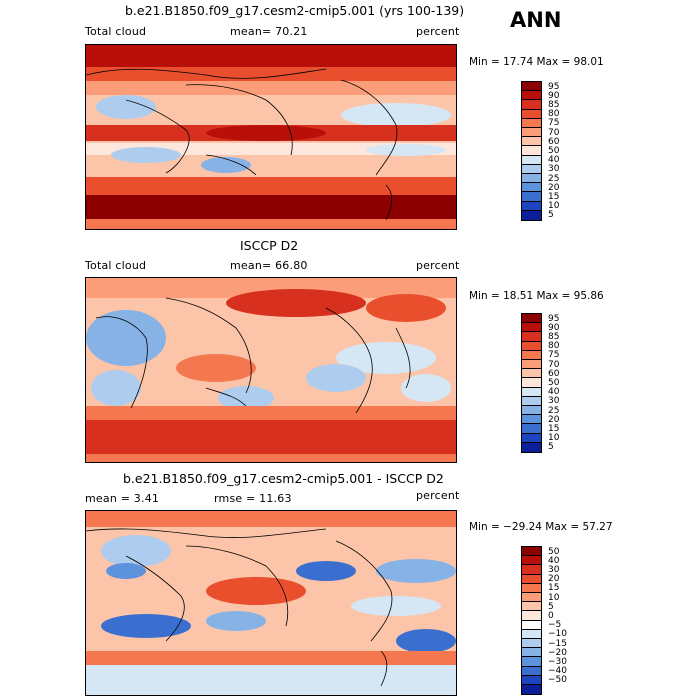 The width and height of the screenshot is (700, 700). I want to click on colorbar-3-tick-label: −30, so click(557, 662).